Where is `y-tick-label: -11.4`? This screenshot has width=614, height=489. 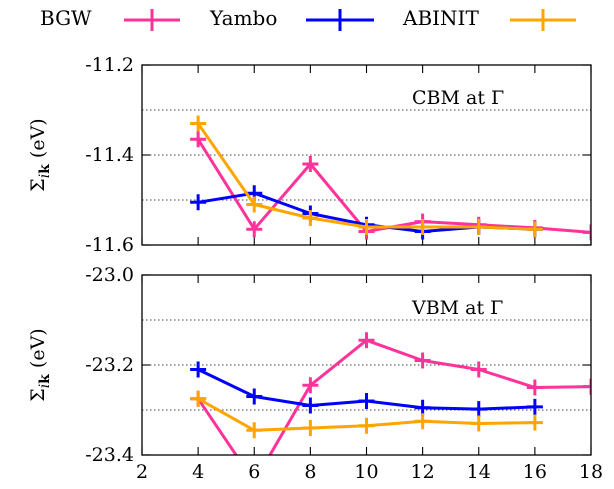
y-tick-label: -11.4 is located at coordinates (109, 155).